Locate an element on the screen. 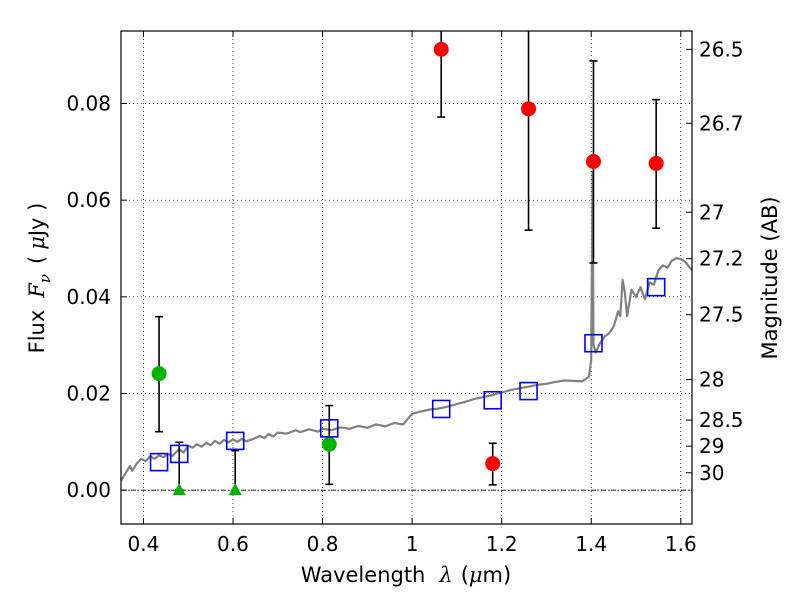  y2-tick-label: 27.5 is located at coordinates (721, 315).